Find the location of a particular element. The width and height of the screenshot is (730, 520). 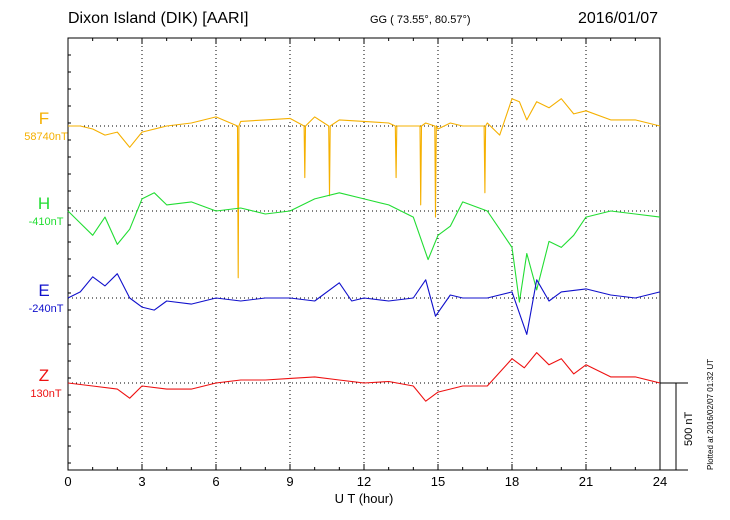

x-tick-label: 6 is located at coordinates (215, 481).